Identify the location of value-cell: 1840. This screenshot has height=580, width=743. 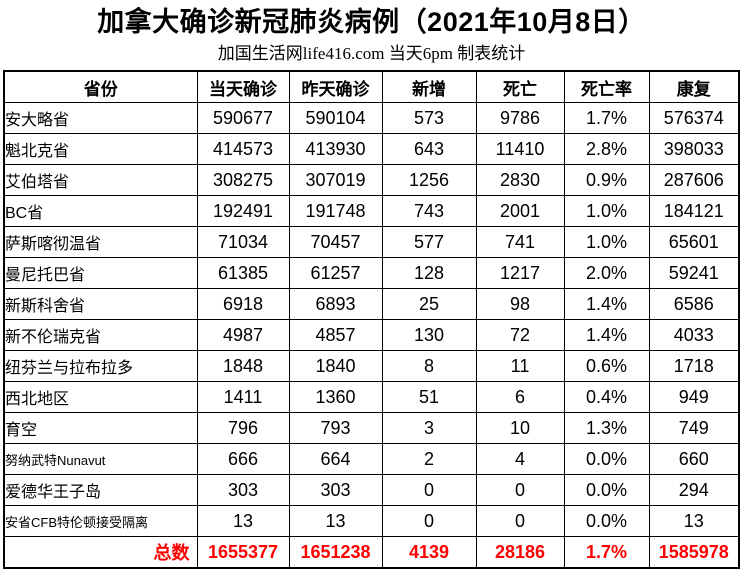
(335, 366).